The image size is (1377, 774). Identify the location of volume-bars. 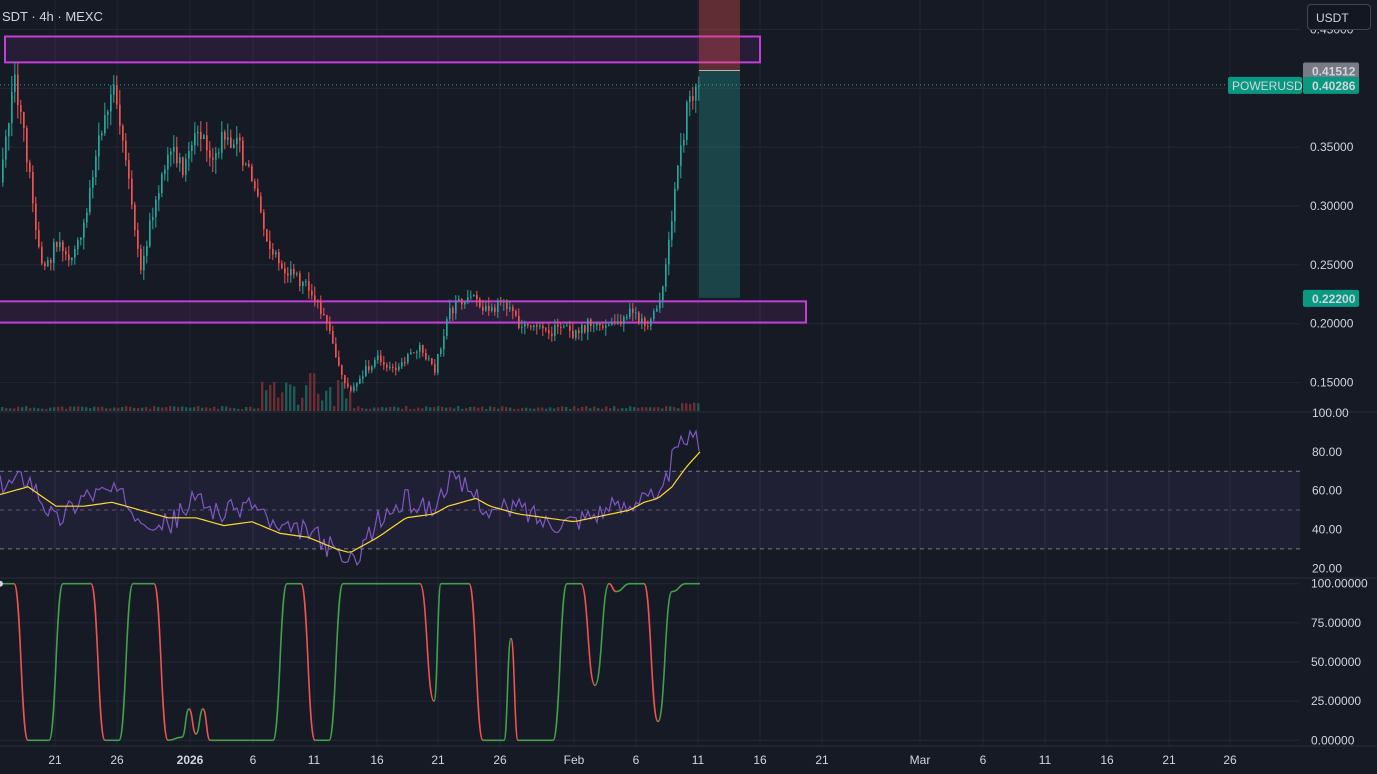
(350, 392).